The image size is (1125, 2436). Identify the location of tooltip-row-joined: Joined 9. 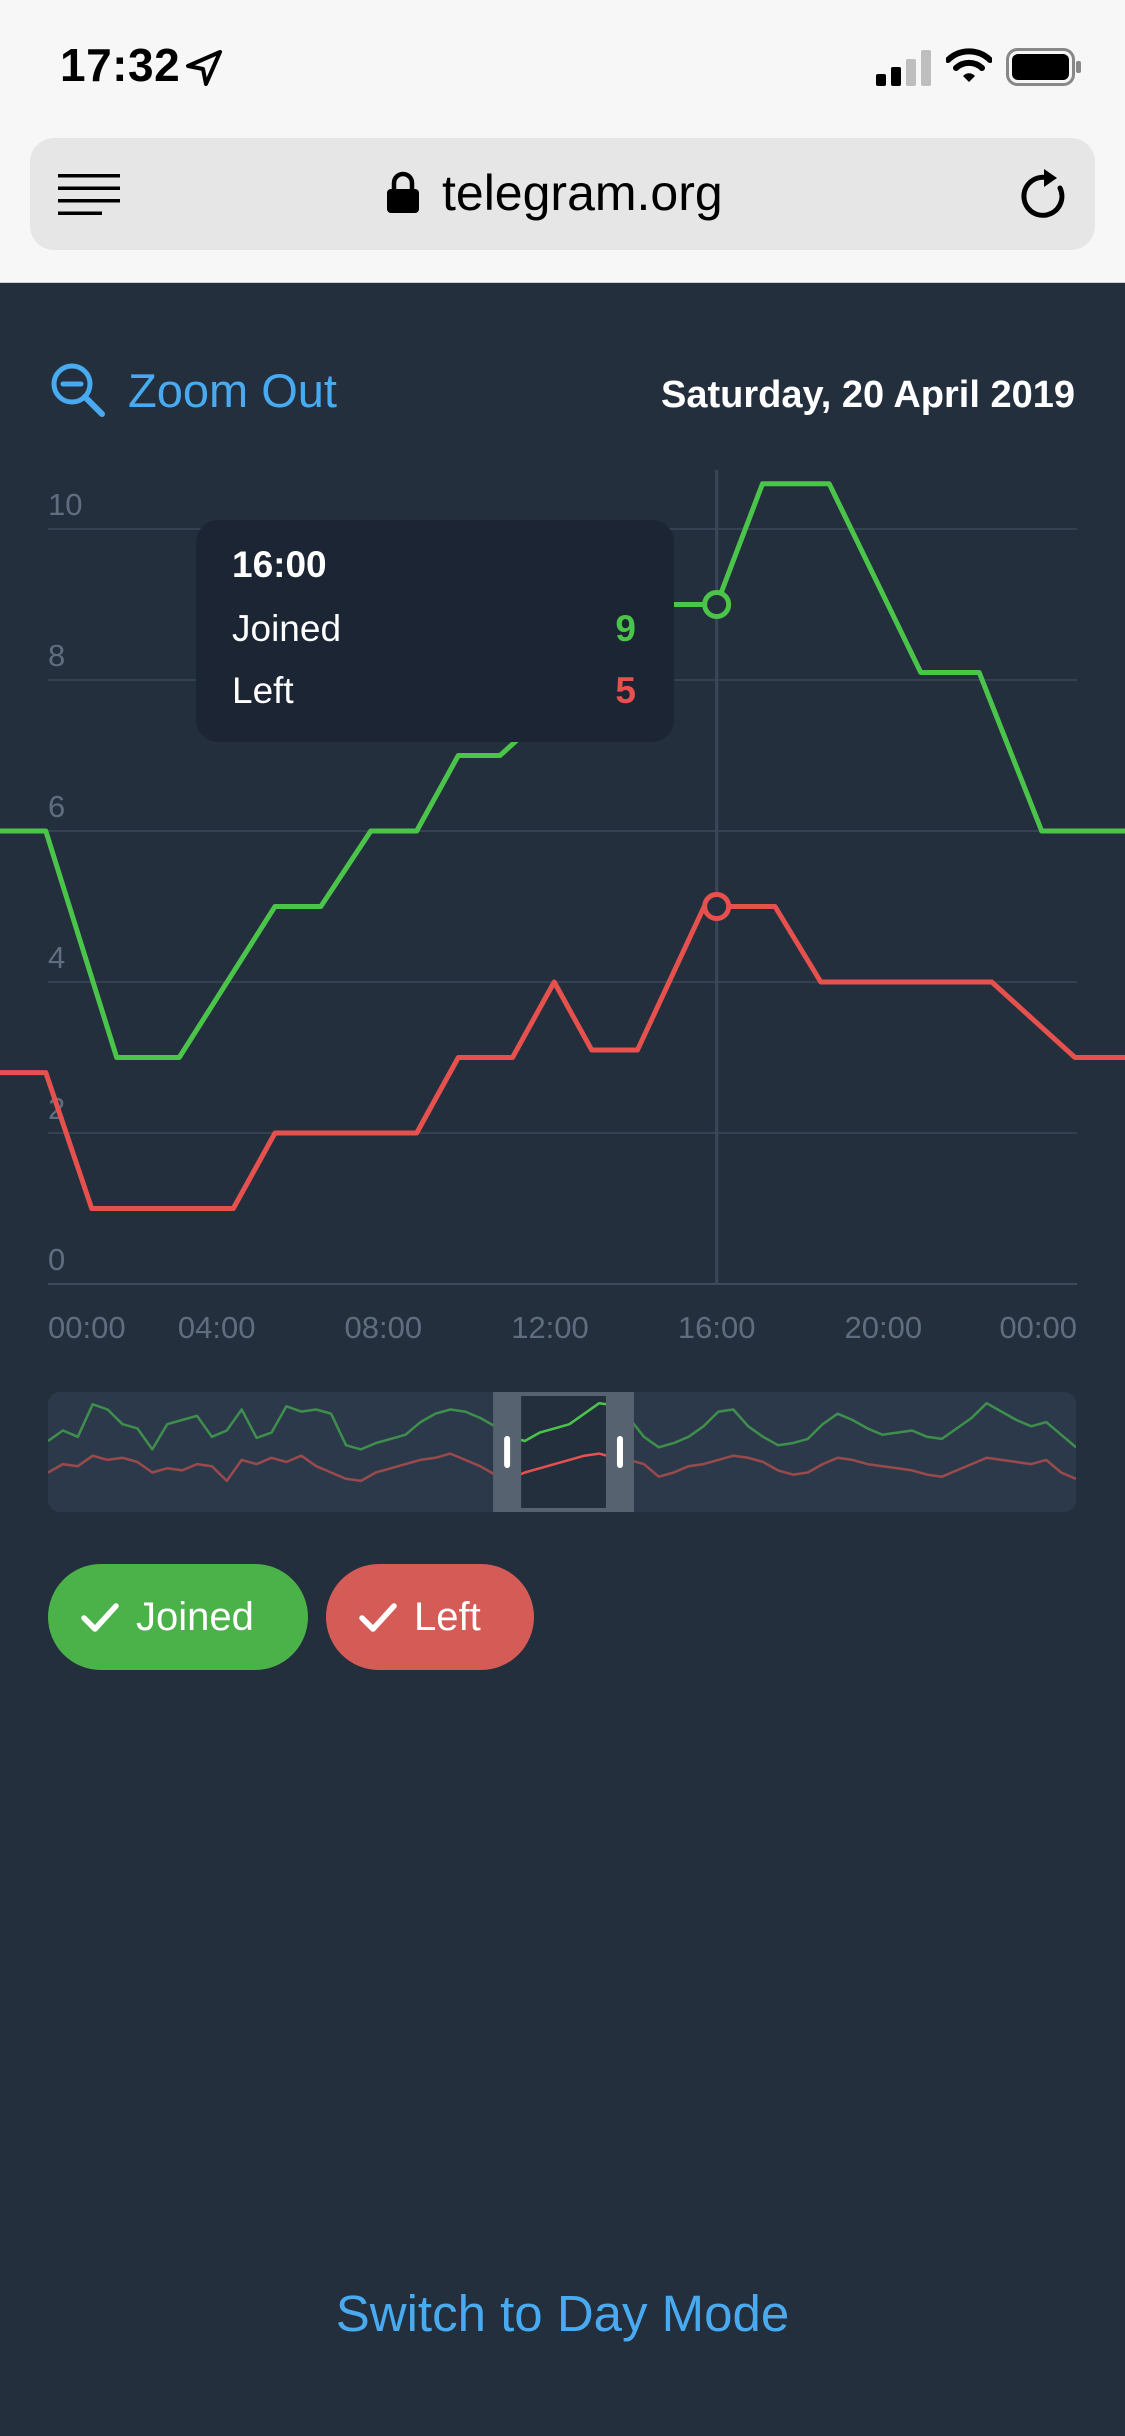
(434, 629).